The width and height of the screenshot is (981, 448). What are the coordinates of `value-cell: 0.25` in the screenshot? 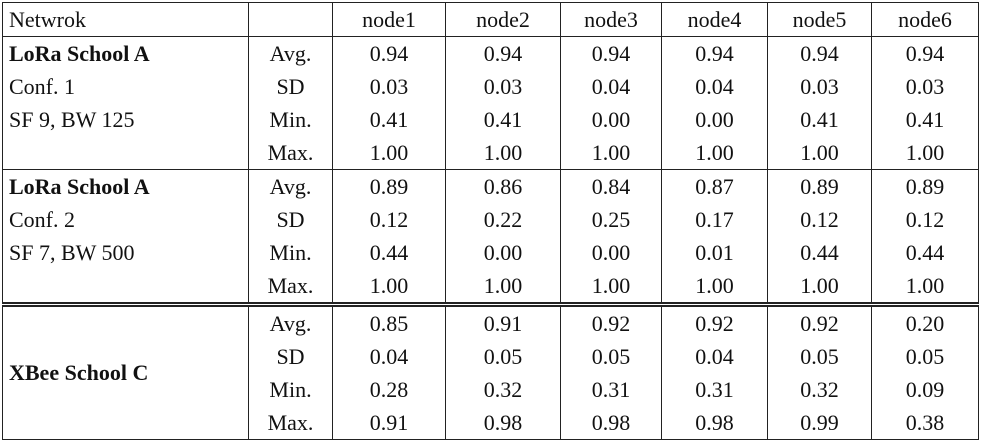 It's located at (611, 219).